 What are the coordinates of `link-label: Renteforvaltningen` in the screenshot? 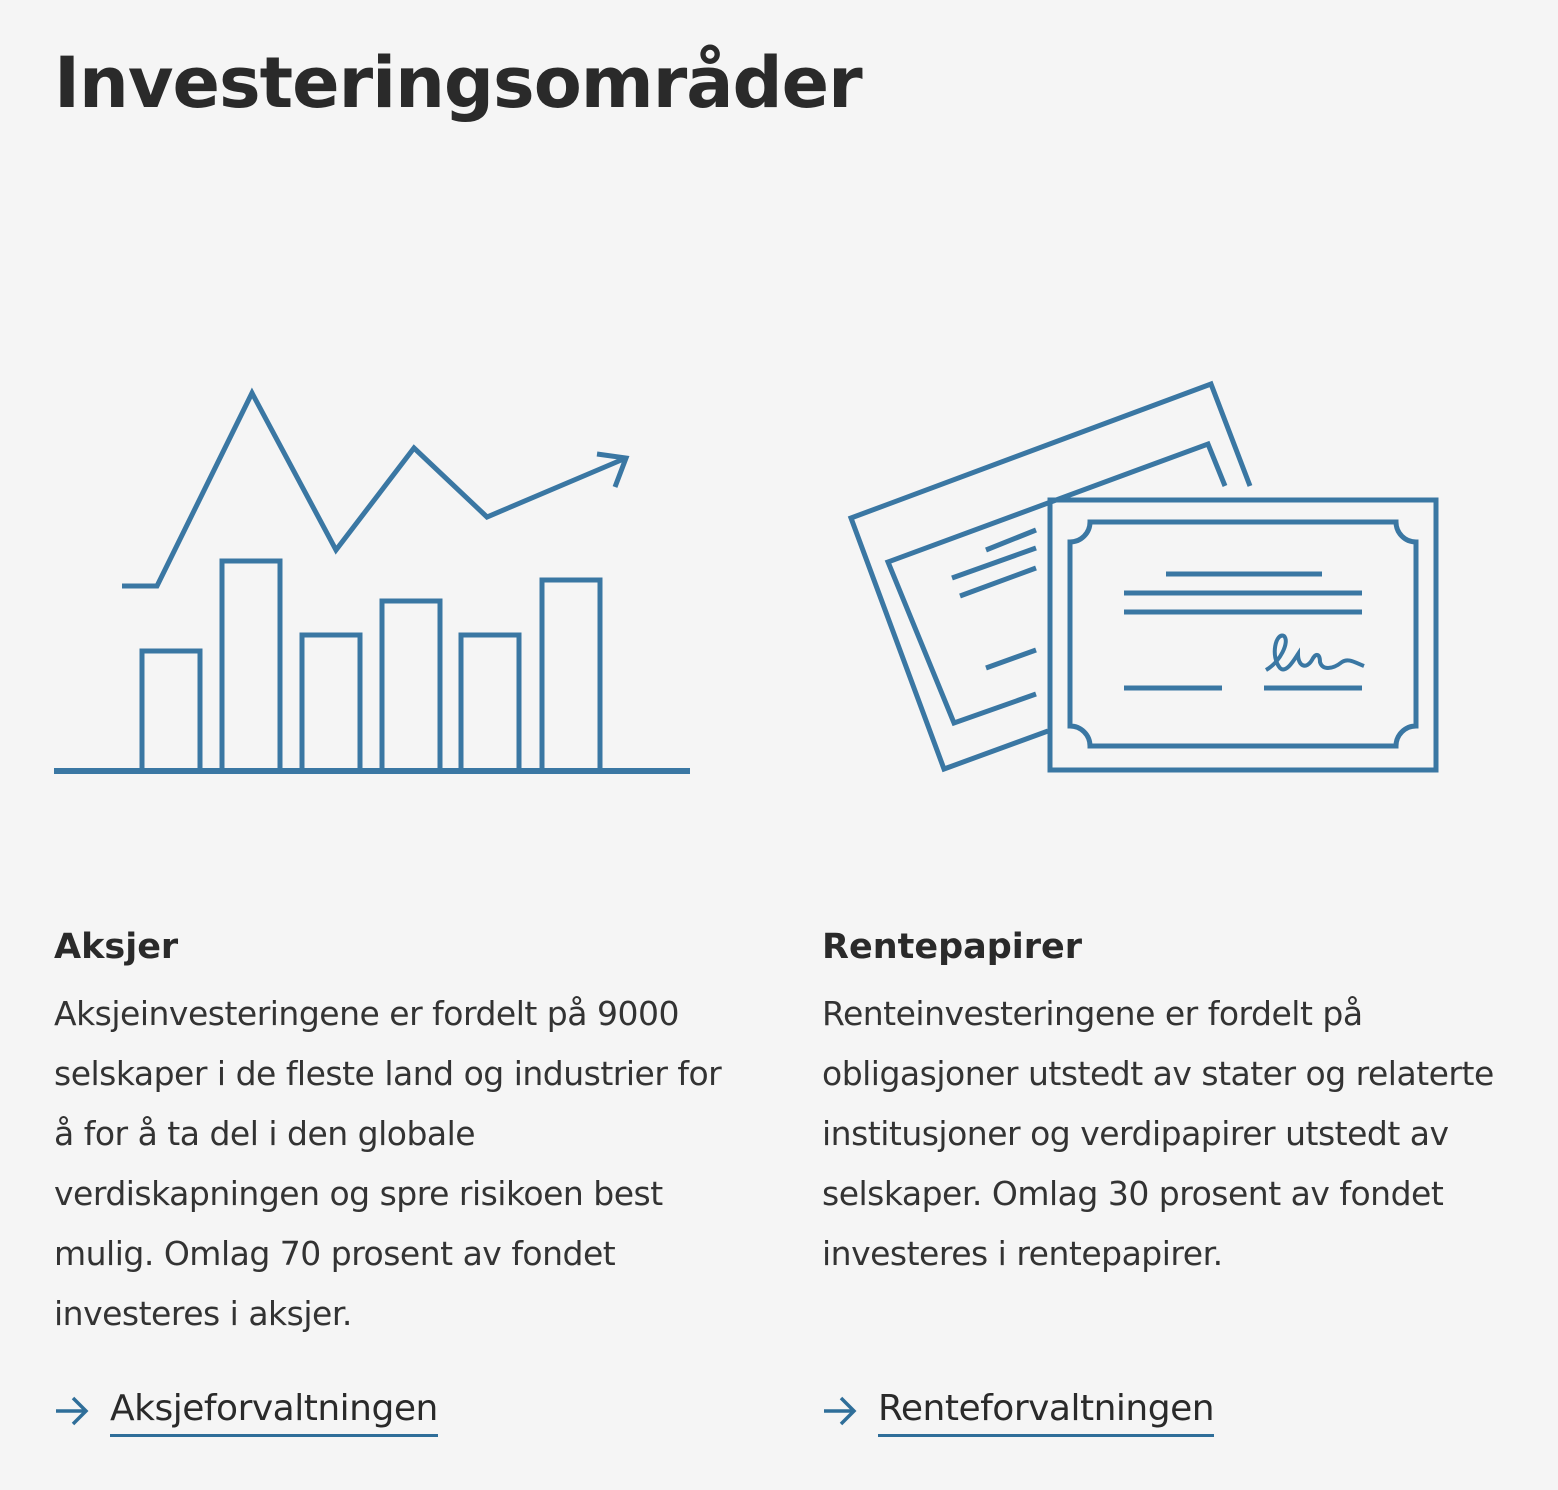 It's located at (1046, 1410).